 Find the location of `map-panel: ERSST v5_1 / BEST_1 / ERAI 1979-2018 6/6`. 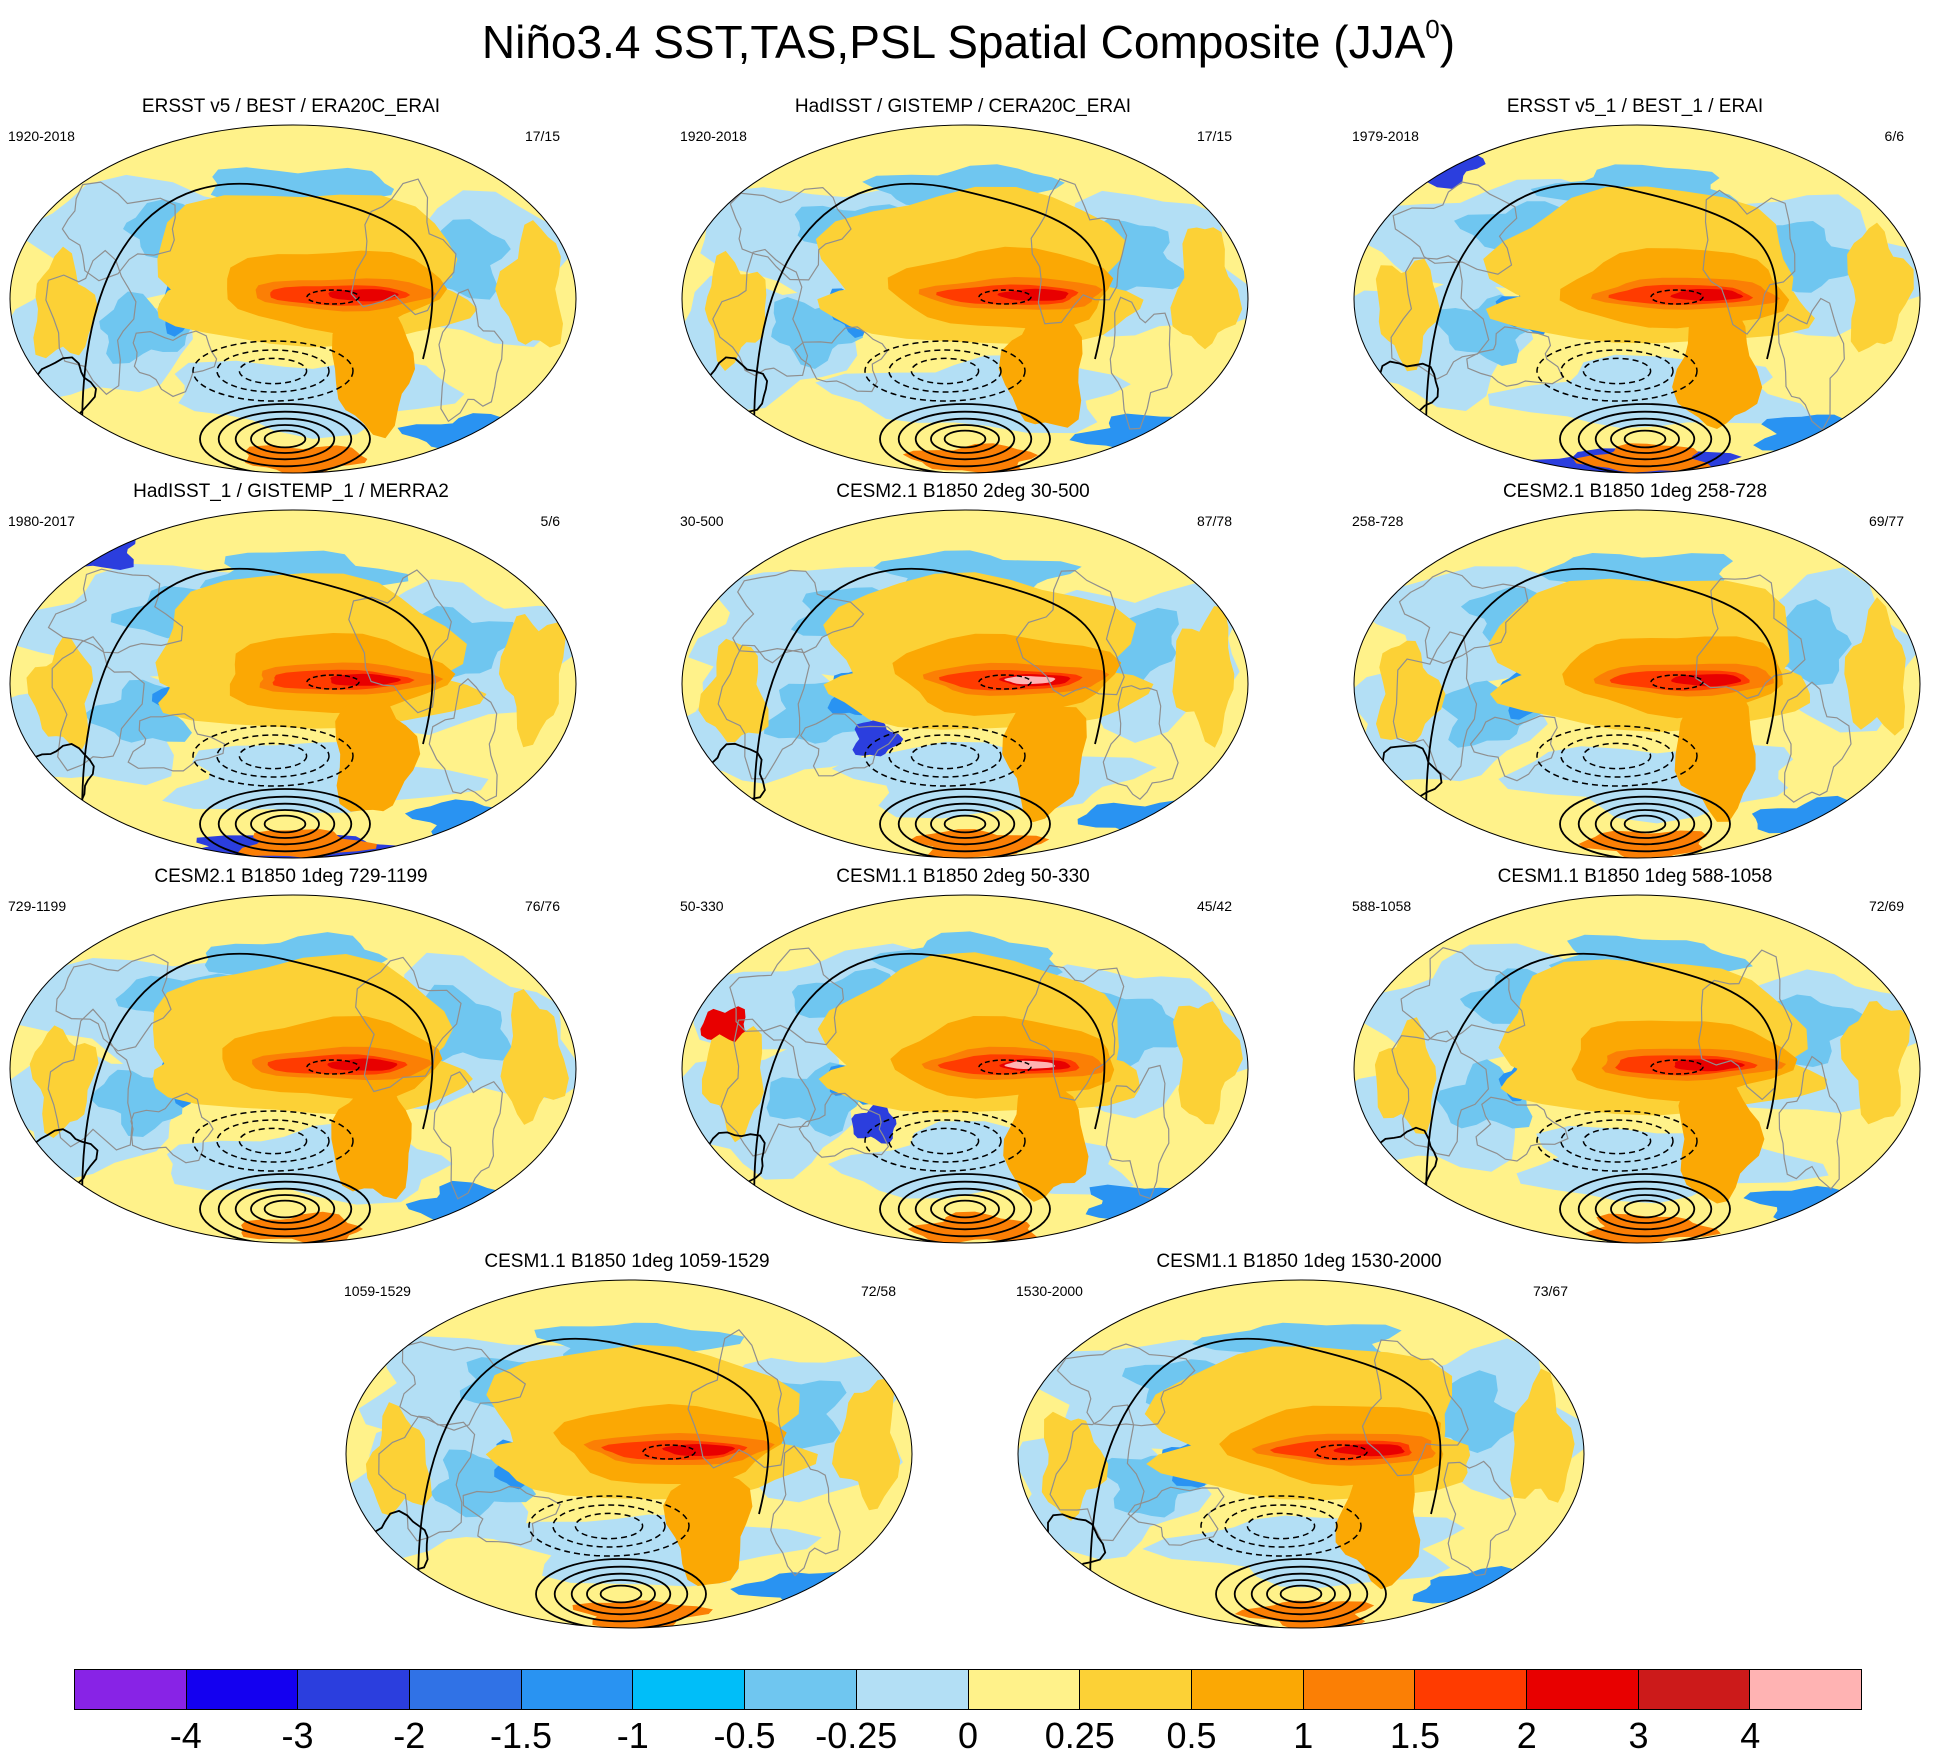

map-panel: ERSST v5_1 / BEST_1 / ERAI 1979-2018 6/6 is located at coordinates (1635, 287).